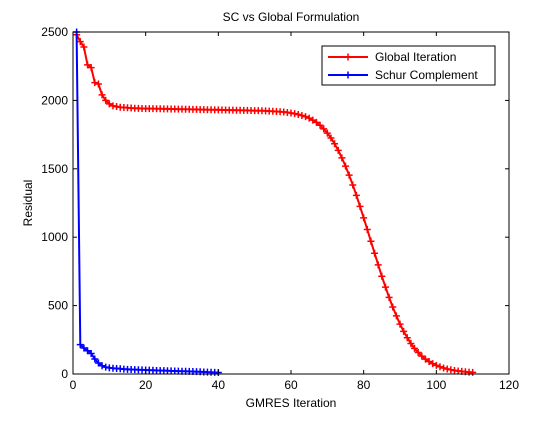 The width and height of the screenshot is (560, 425). What do you see at coordinates (54, 169) in the screenshot?
I see `y-tick-label: 1500` at bounding box center [54, 169].